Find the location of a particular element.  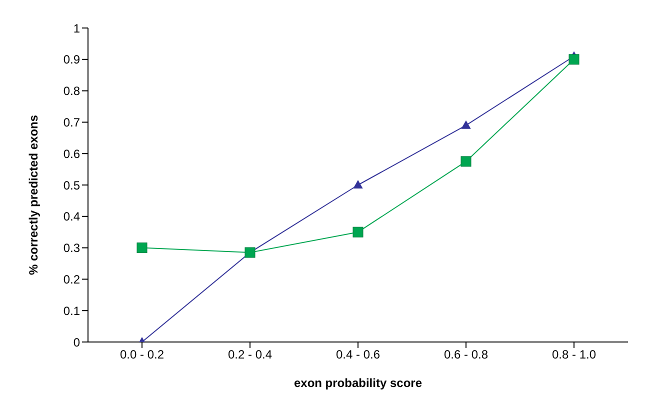

y-tick-label: 0.6 is located at coordinates (71, 153).